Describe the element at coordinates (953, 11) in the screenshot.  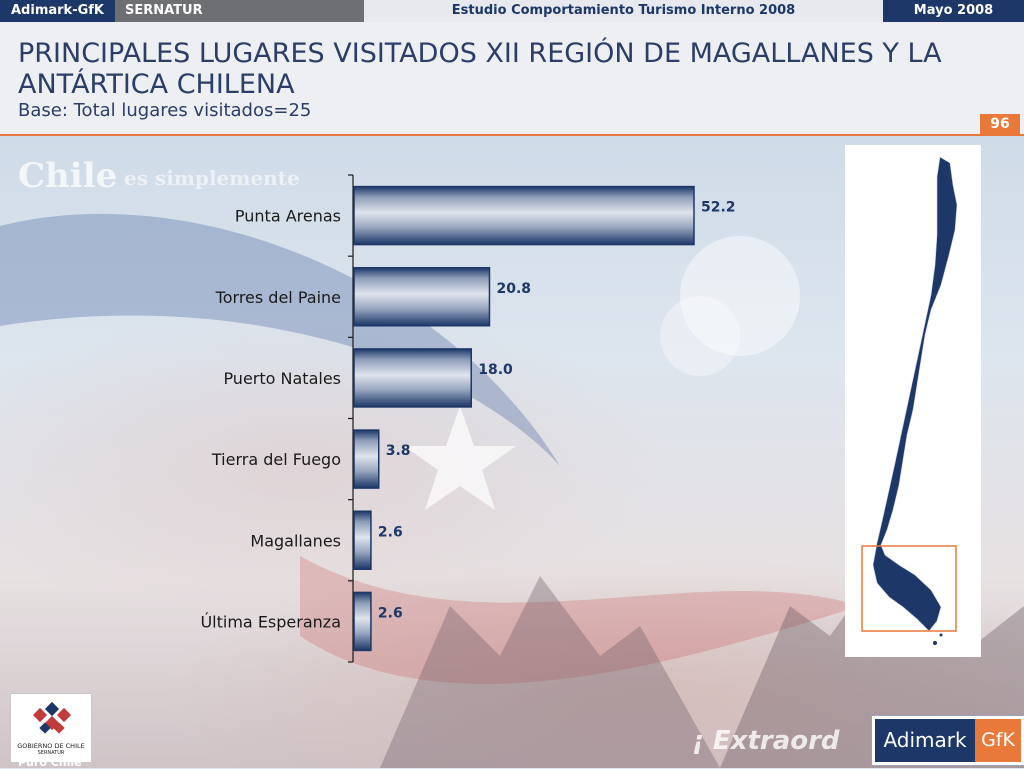
I see `date-label: Mayo 2008` at that location.